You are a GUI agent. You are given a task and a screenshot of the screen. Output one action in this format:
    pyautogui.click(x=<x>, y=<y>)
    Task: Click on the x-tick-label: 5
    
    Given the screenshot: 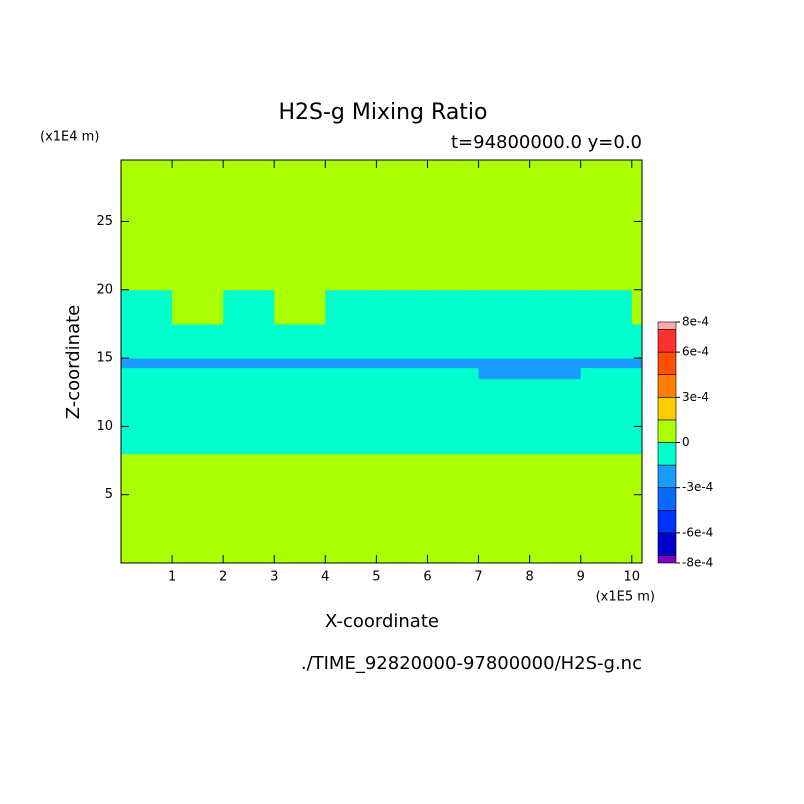 What is the action you would take?
    pyautogui.click(x=376, y=577)
    